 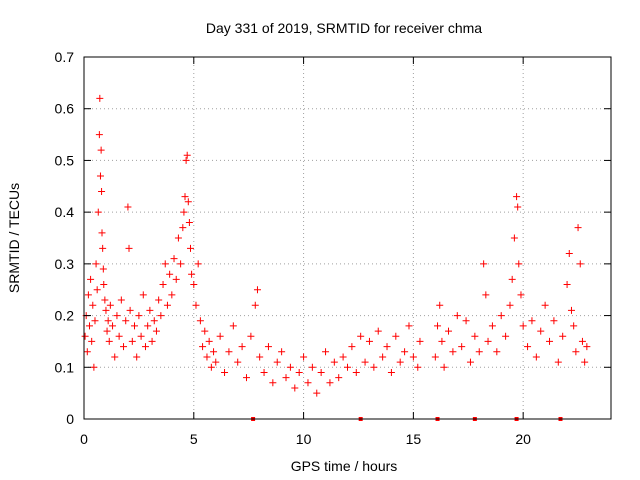 I want to click on y-axis-title: SRMTID / TECUs, so click(x=14, y=238).